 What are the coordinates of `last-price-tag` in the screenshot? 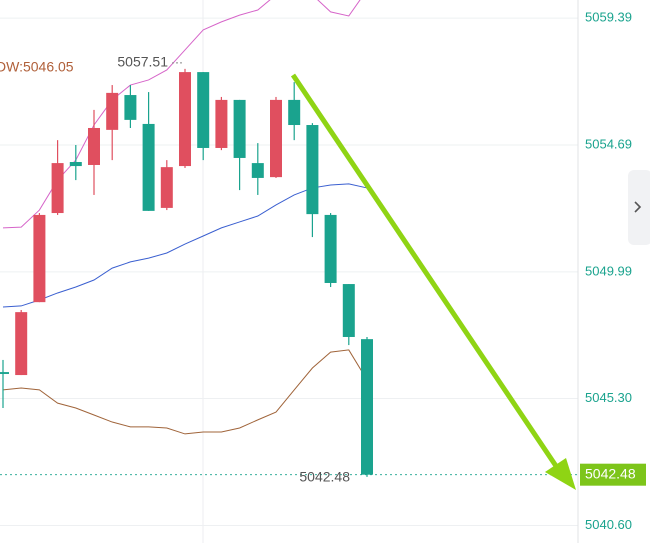 It's located at (613, 474).